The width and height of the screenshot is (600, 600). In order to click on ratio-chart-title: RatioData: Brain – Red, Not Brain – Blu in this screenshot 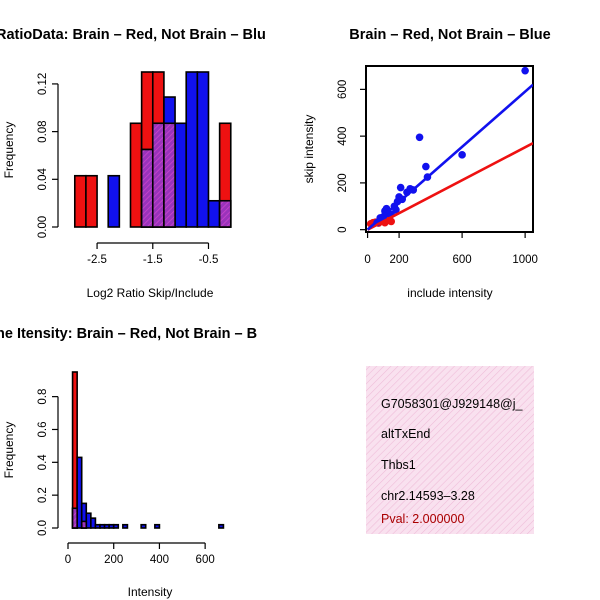, I will do `click(133, 35)`.